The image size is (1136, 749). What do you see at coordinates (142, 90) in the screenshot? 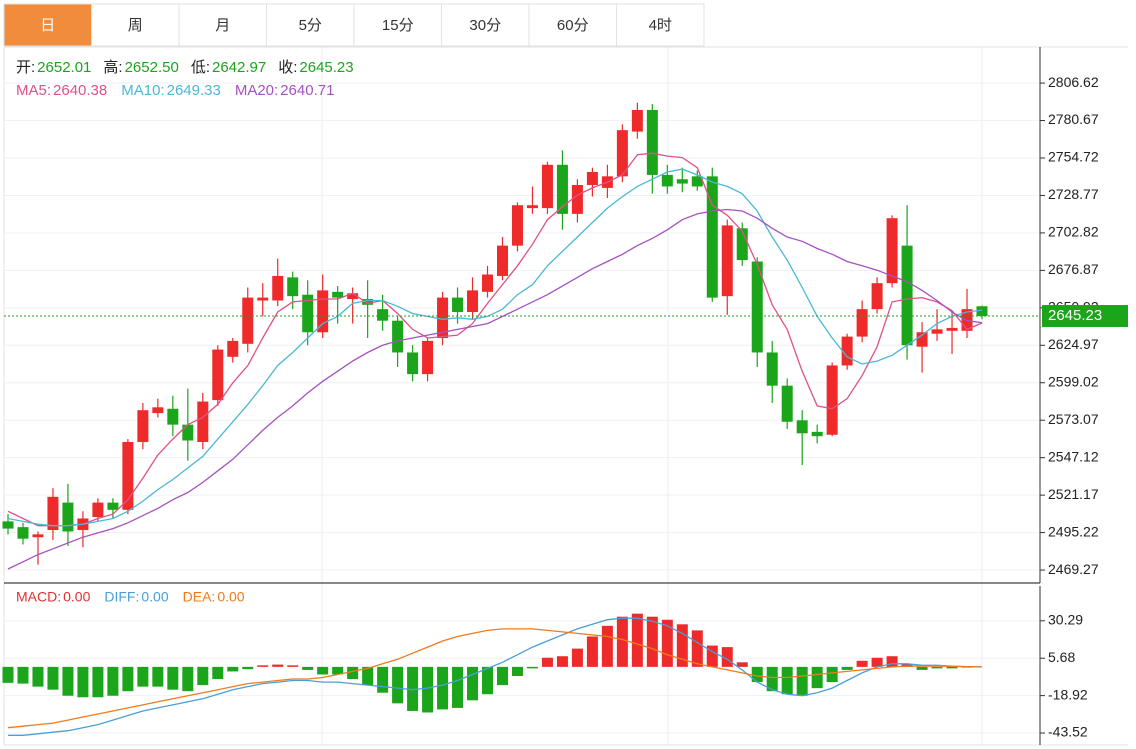
I see `legend-label: MA10:` at bounding box center [142, 90].